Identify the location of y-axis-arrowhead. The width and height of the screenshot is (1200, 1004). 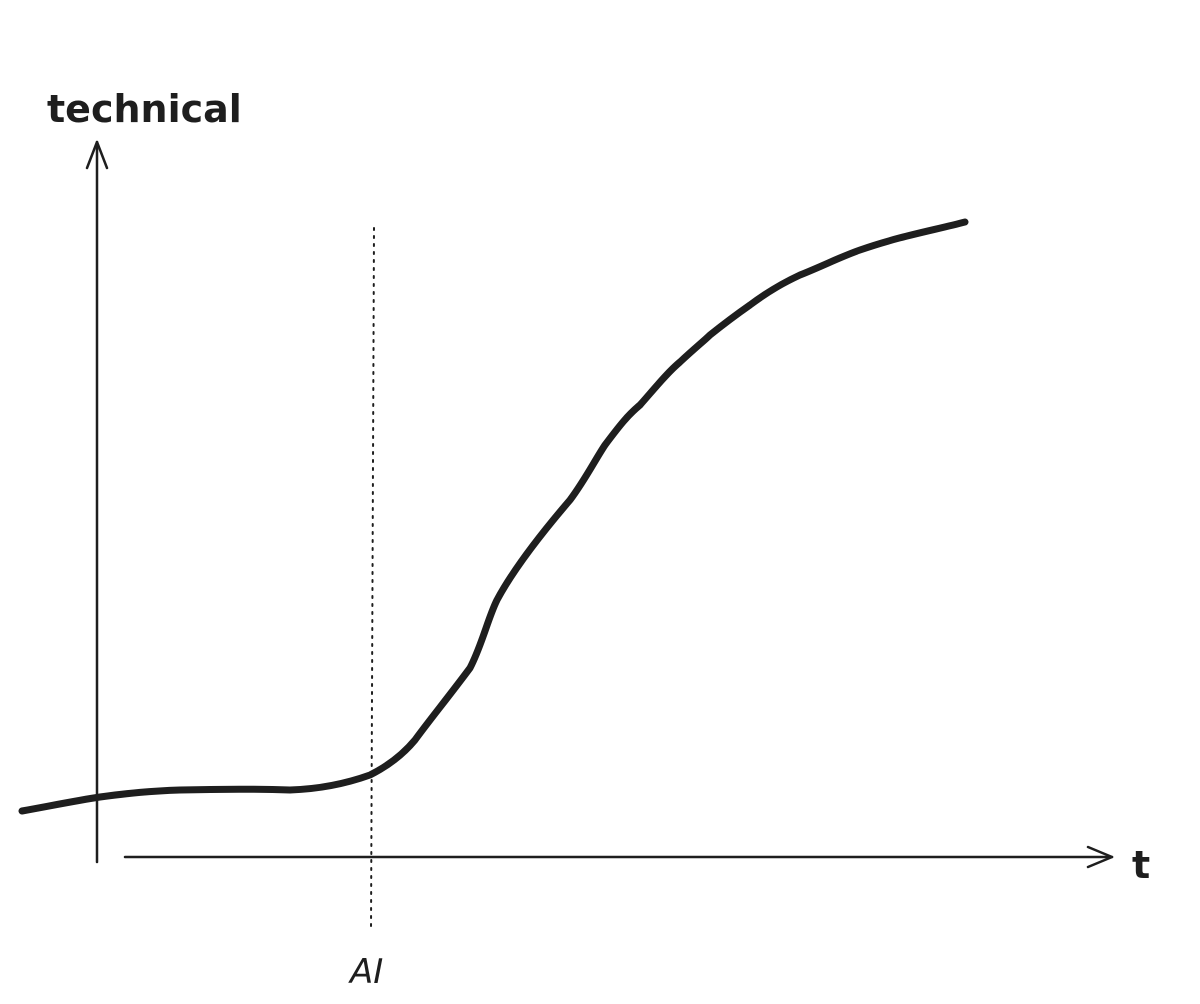
(97, 155).